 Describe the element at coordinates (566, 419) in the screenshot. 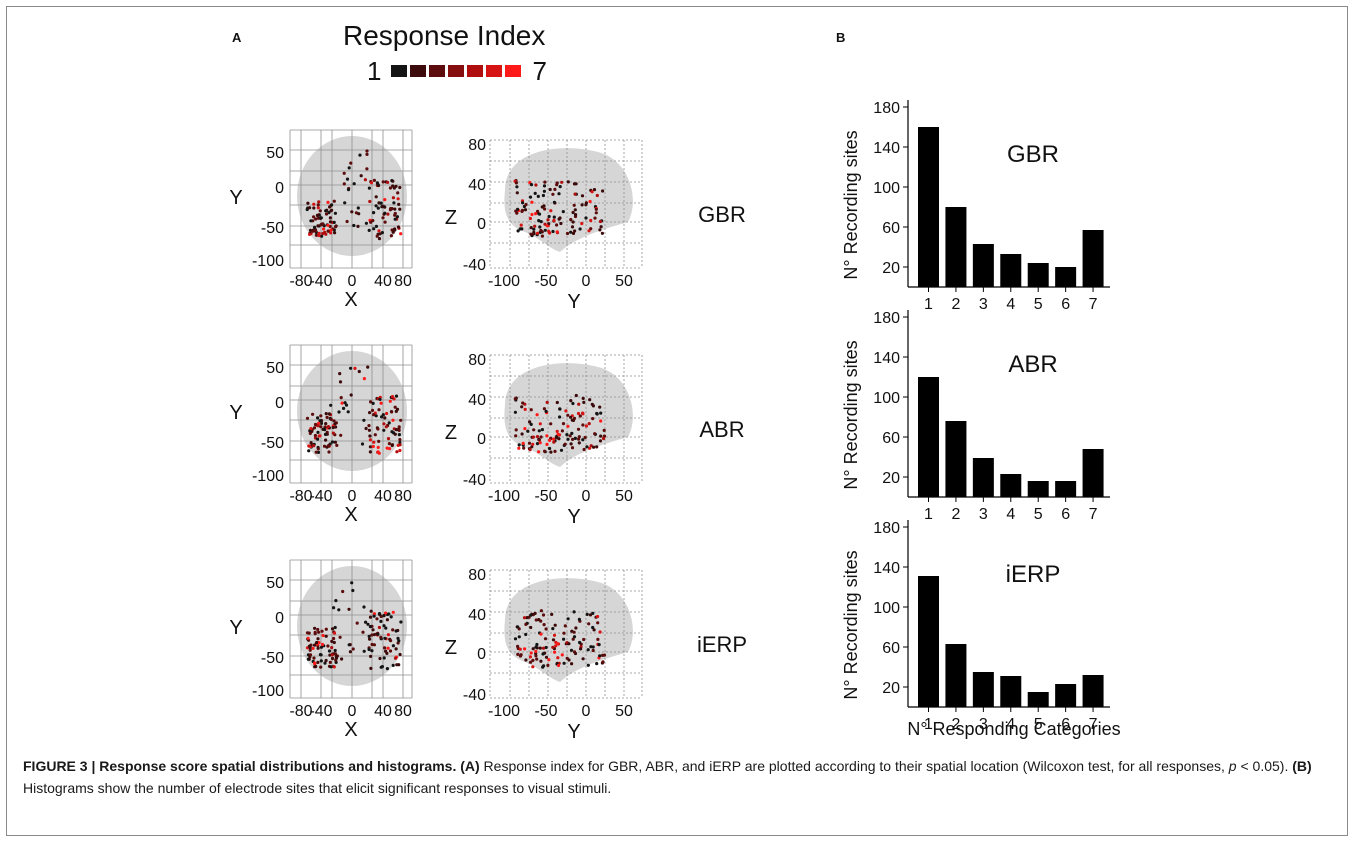

I see `sagittal-plot-abr` at that location.